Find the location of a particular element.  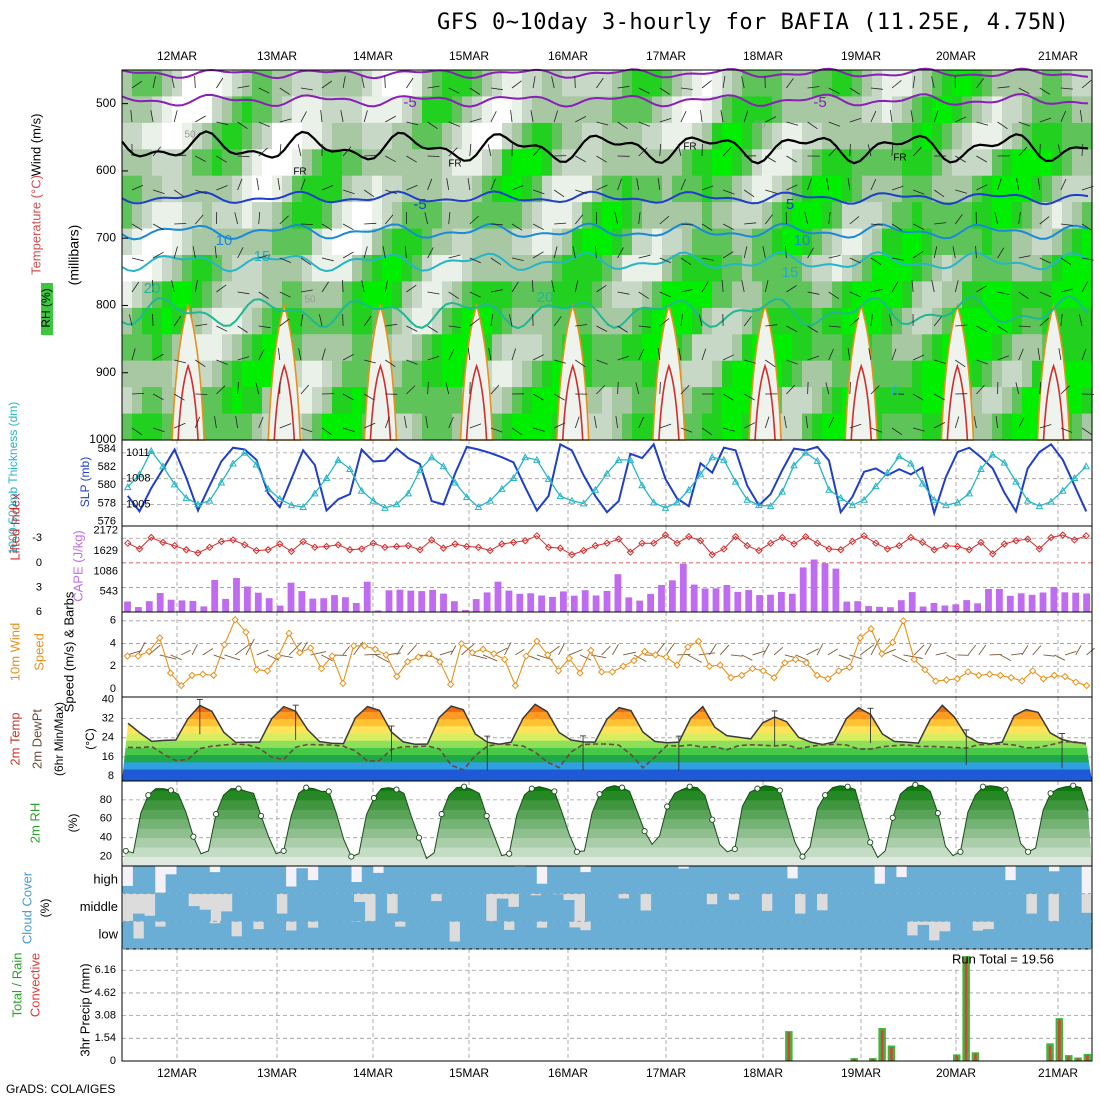

temp-band is located at coordinates (607, 751).